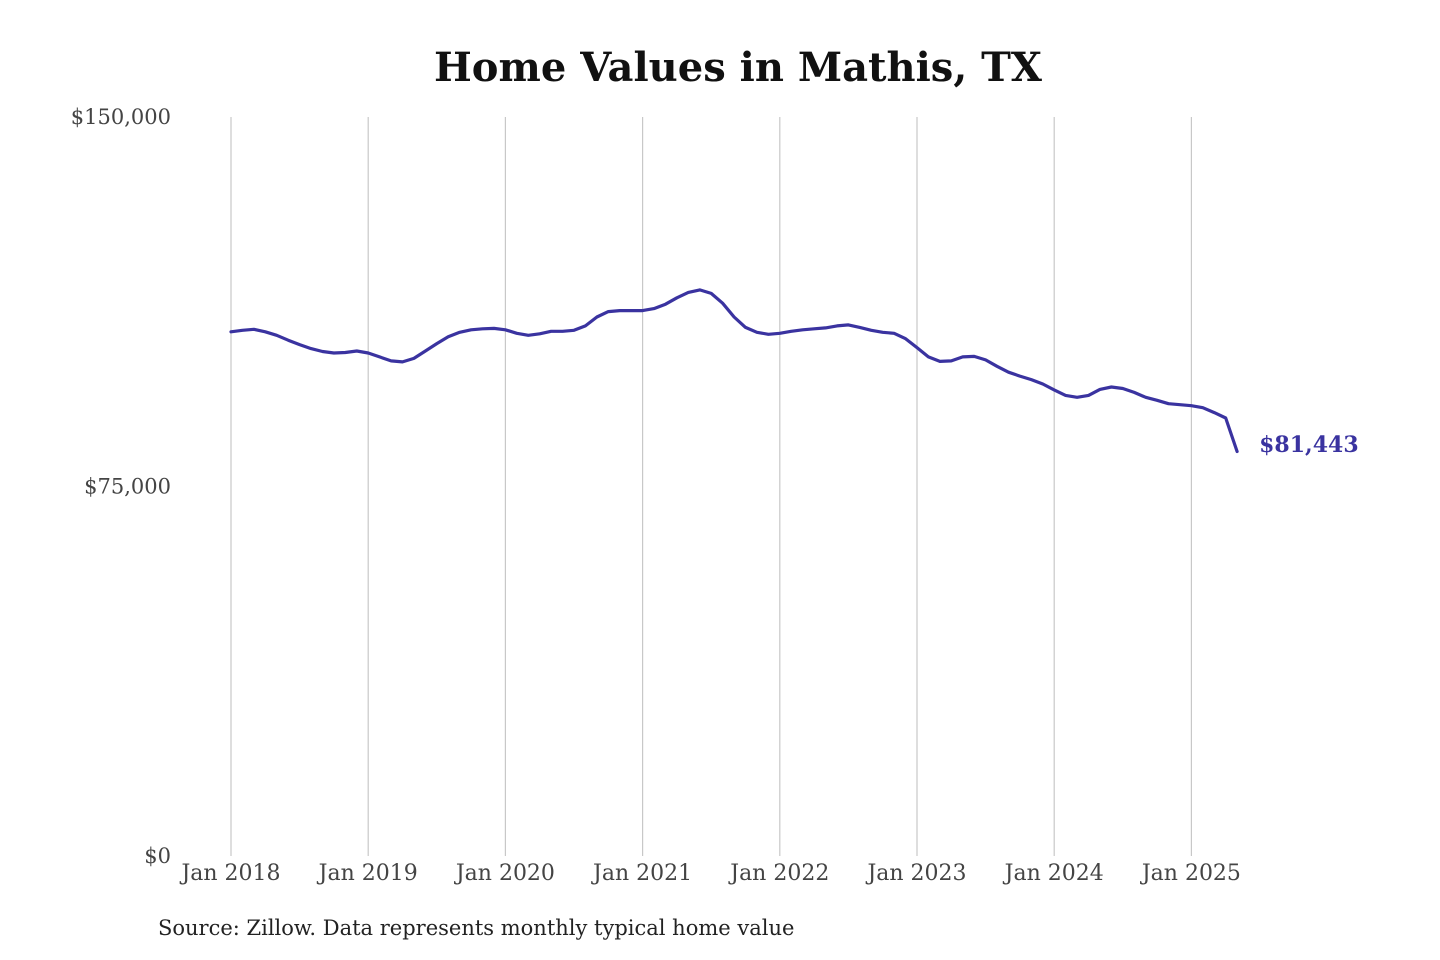 This screenshot has height=960, width=1440. What do you see at coordinates (915, 873) in the screenshot?
I see `x-tick-label: Jan 2023` at bounding box center [915, 873].